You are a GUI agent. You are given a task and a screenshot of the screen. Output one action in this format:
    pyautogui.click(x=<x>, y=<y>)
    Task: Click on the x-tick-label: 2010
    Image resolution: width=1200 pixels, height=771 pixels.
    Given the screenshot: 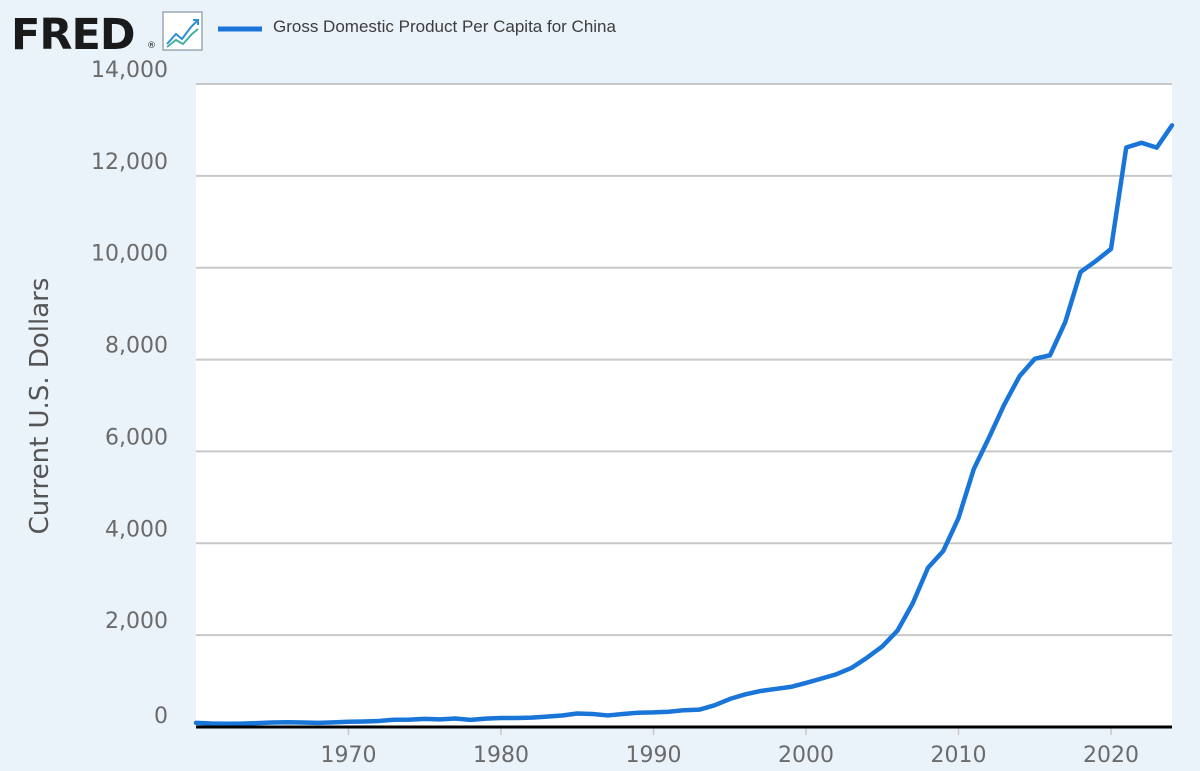 What is the action you would take?
    pyautogui.click(x=959, y=755)
    